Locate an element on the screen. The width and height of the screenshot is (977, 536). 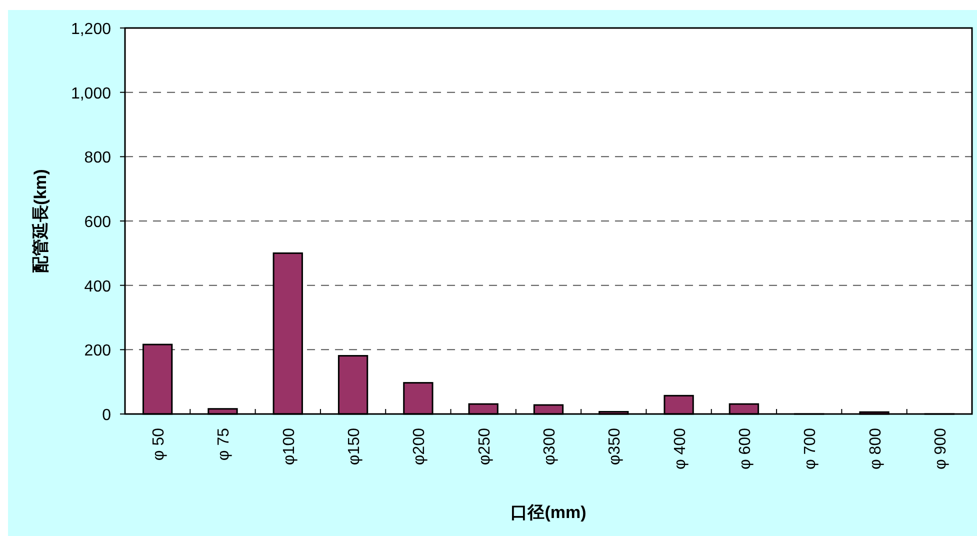
y-tick-label: 1,000 is located at coordinates (91, 93).